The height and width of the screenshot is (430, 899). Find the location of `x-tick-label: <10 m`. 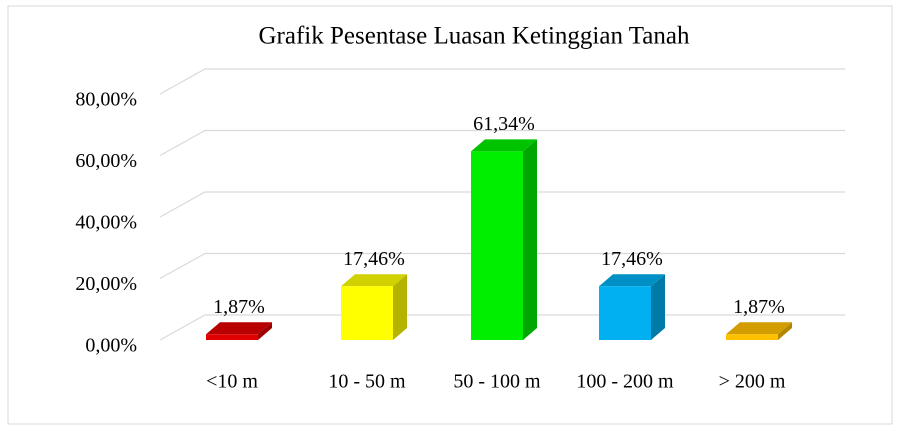

x-tick-label: <10 m is located at coordinates (232, 382).